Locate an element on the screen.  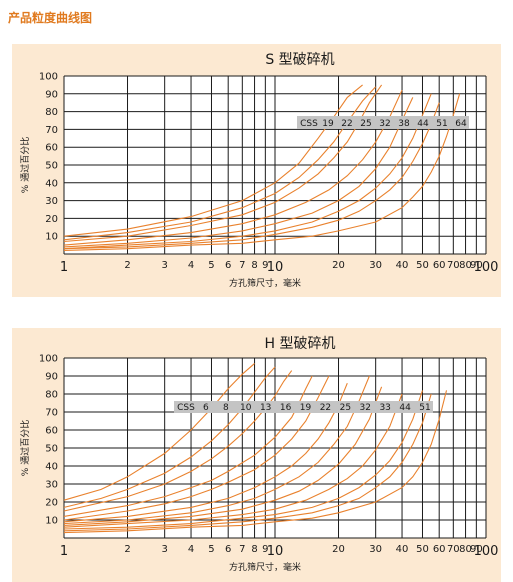
css-value-label: 64 is located at coordinates (461, 124).